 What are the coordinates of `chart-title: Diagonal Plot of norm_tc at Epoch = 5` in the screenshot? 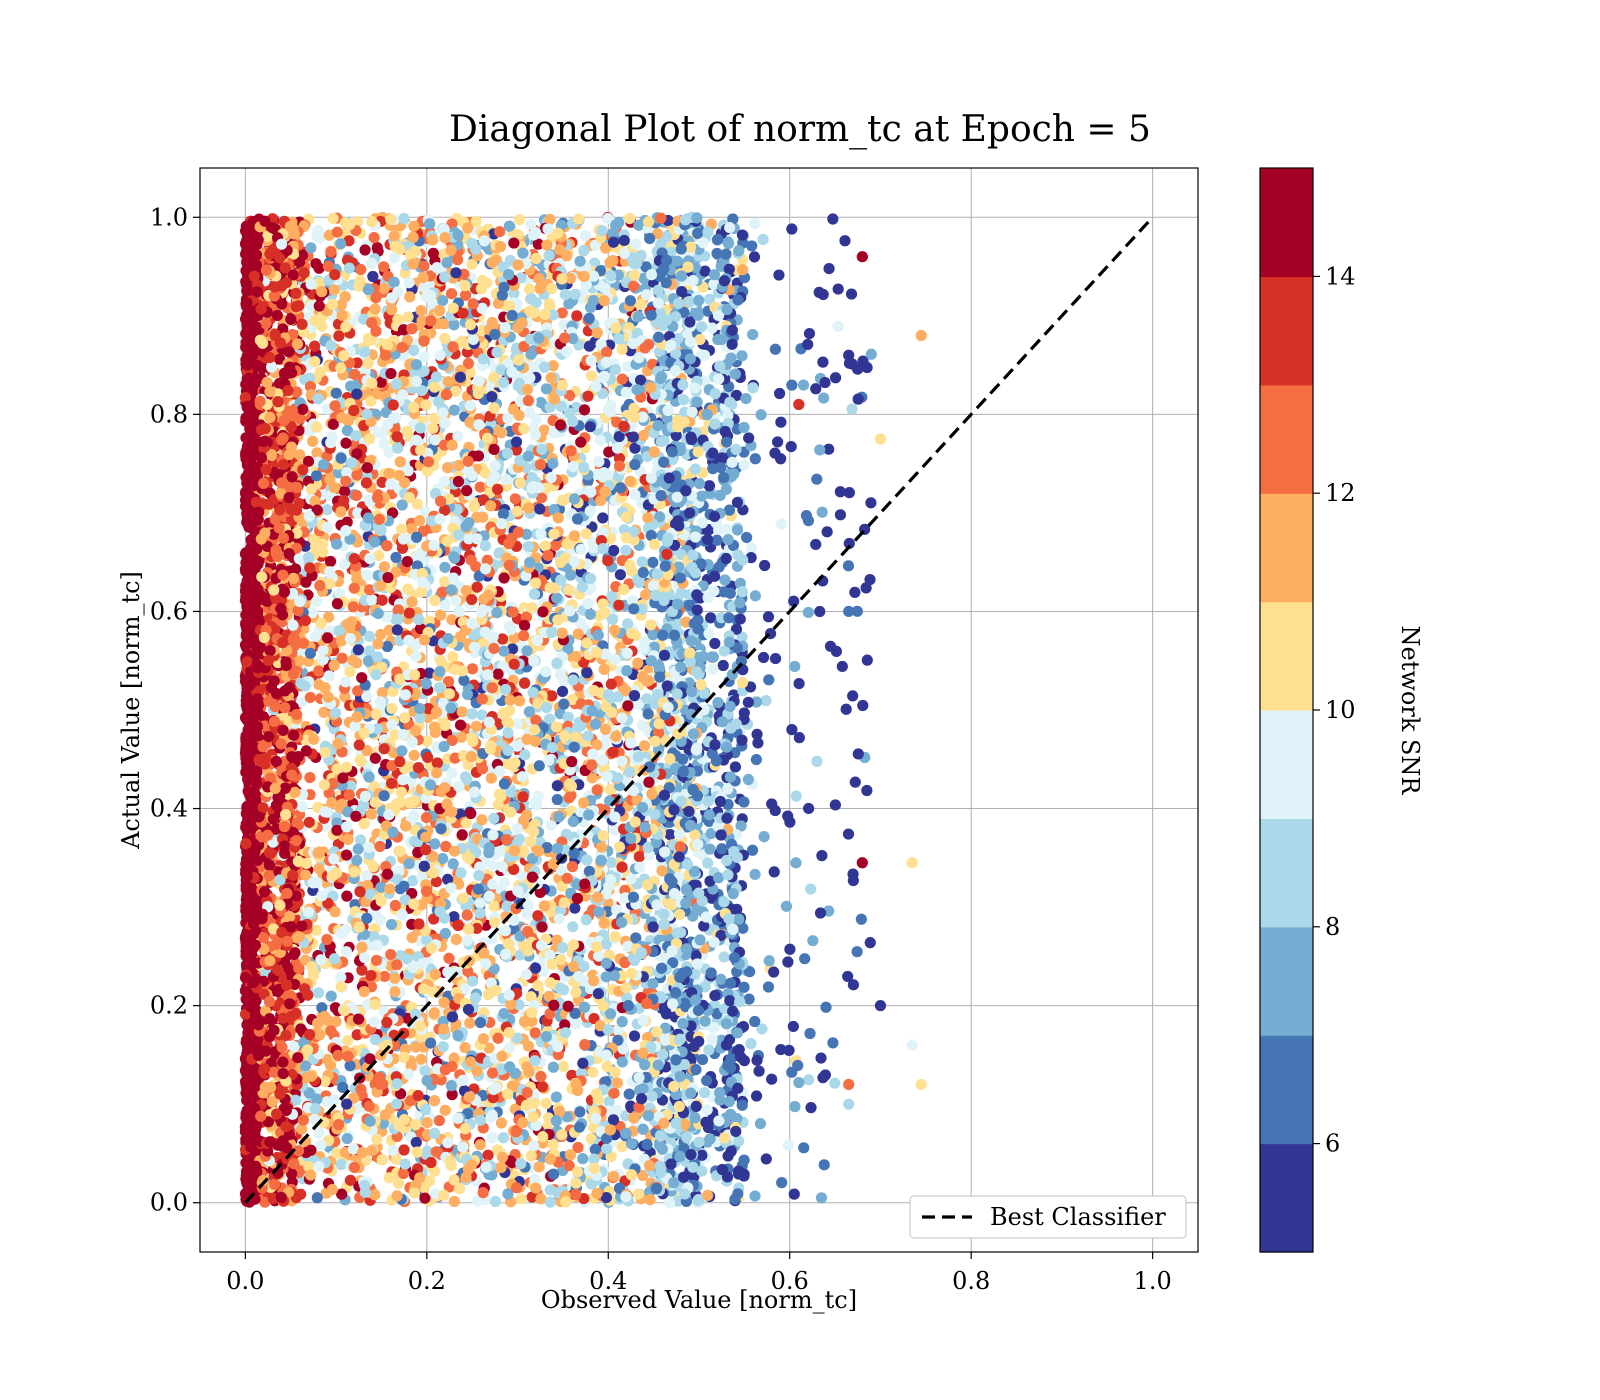 It's located at (800, 129).